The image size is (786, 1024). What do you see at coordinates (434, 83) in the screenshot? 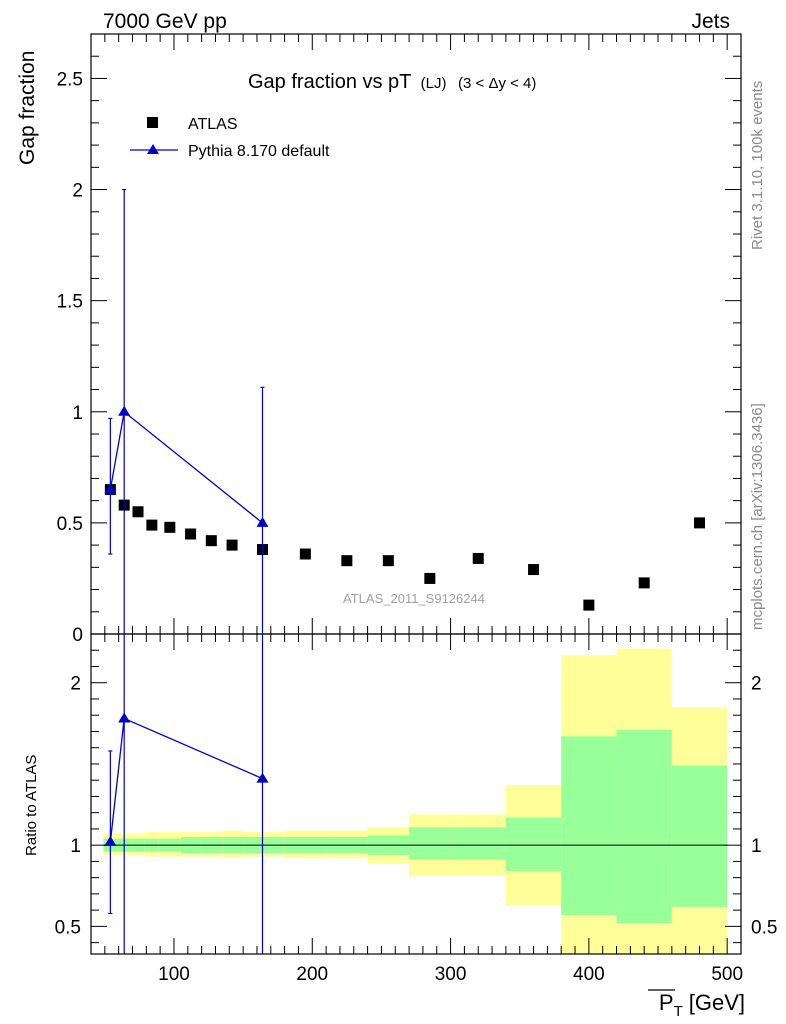
I see `chart-title-sub1: (LJ)` at bounding box center [434, 83].